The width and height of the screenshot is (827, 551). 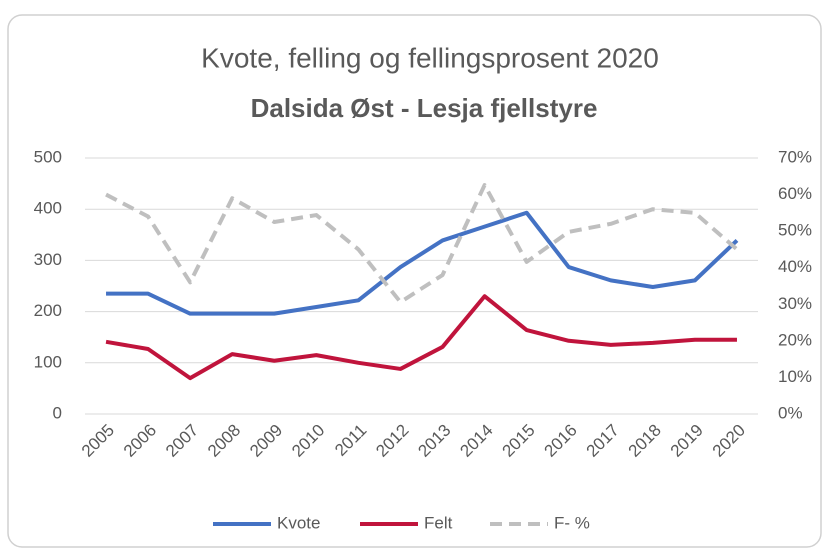 What do you see at coordinates (298, 522) in the screenshot?
I see `legend-label: Kvote` at bounding box center [298, 522].